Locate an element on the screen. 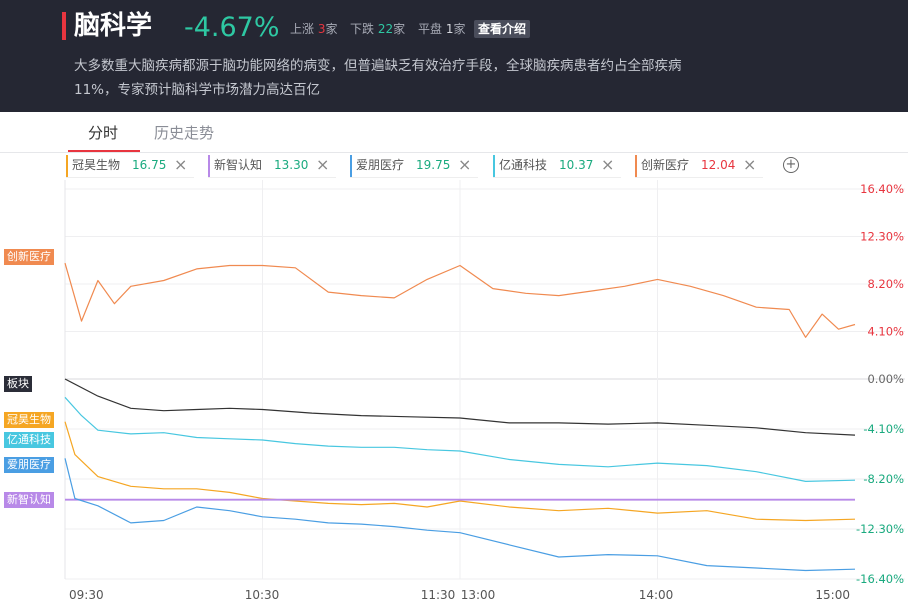 This screenshot has width=908, height=610. down-unit: 家 is located at coordinates (399, 29).